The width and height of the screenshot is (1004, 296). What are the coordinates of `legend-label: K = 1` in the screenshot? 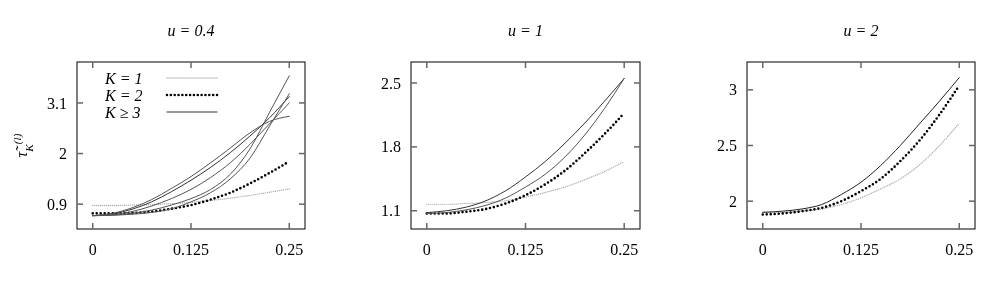 It's located at (123, 78).